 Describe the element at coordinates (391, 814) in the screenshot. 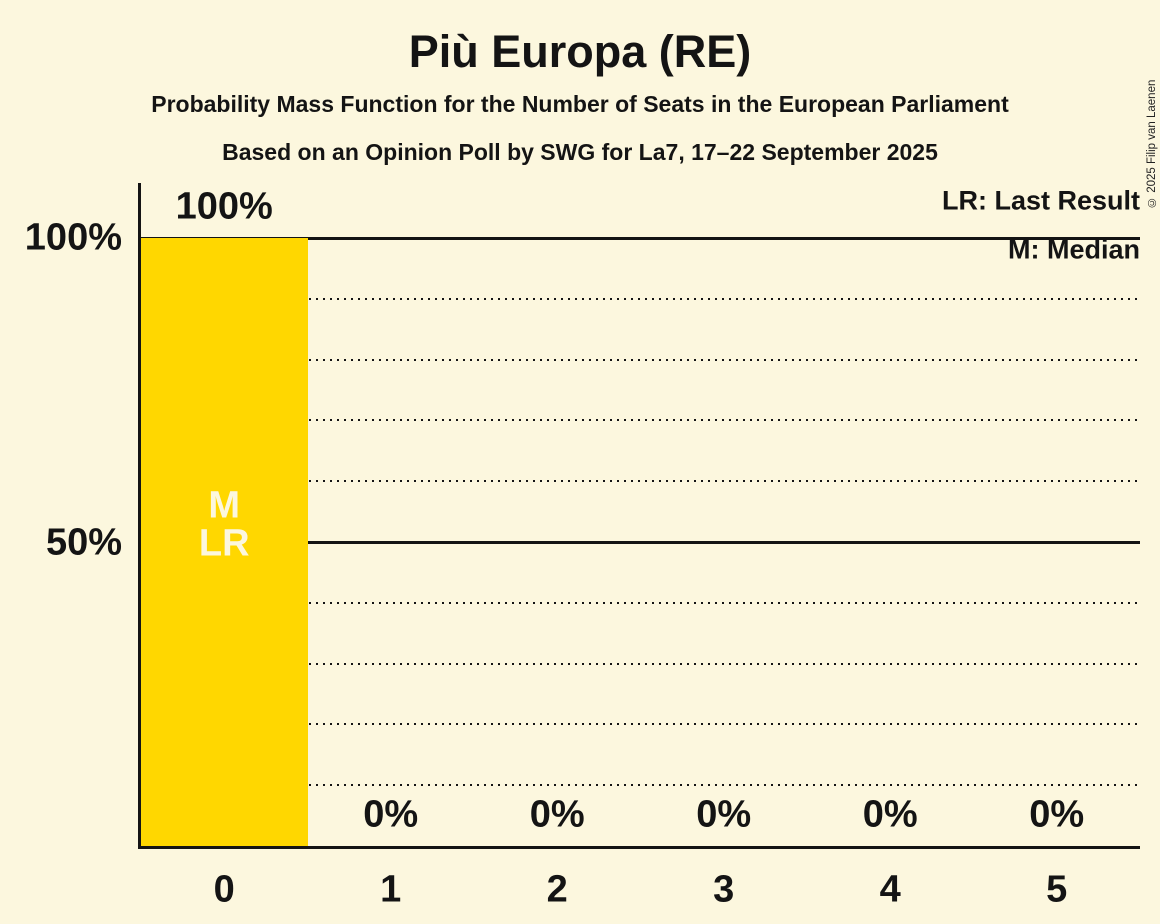

I see `bar-value-label-1: 0%` at that location.